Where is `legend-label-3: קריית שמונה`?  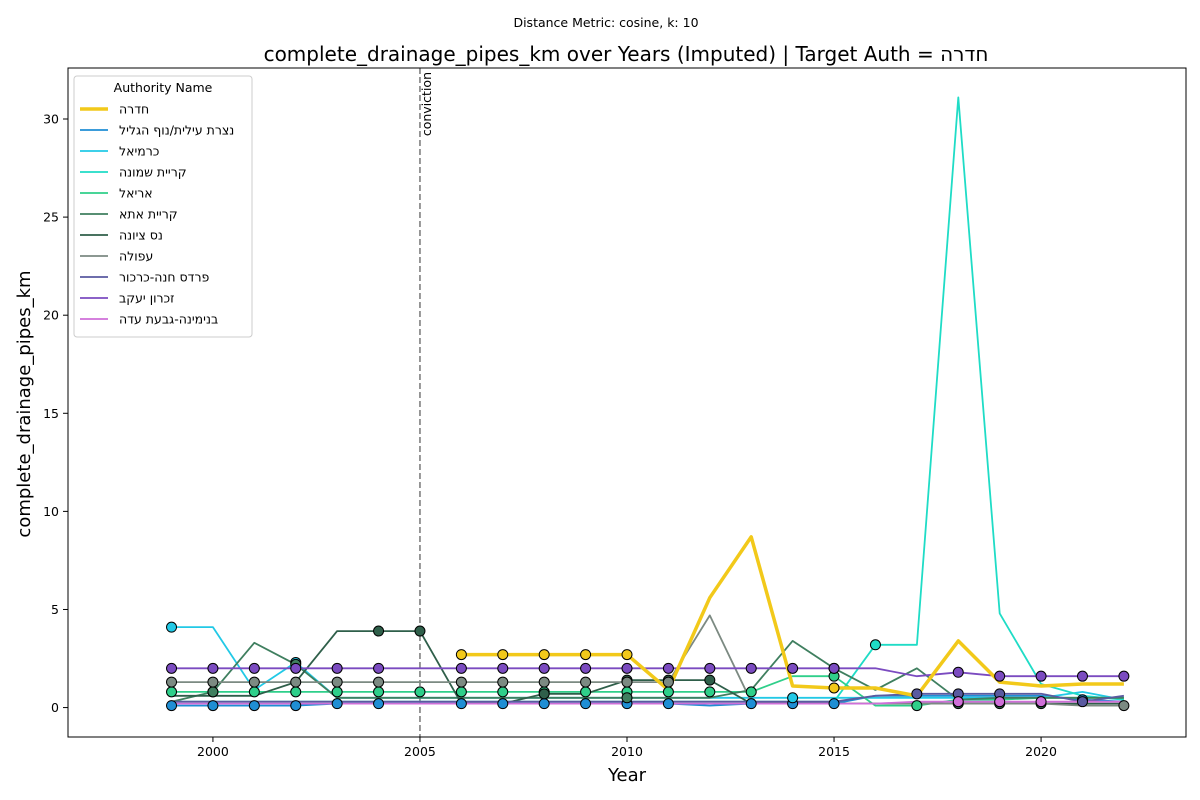
legend-label-3: קריית שמונה is located at coordinates (153, 172).